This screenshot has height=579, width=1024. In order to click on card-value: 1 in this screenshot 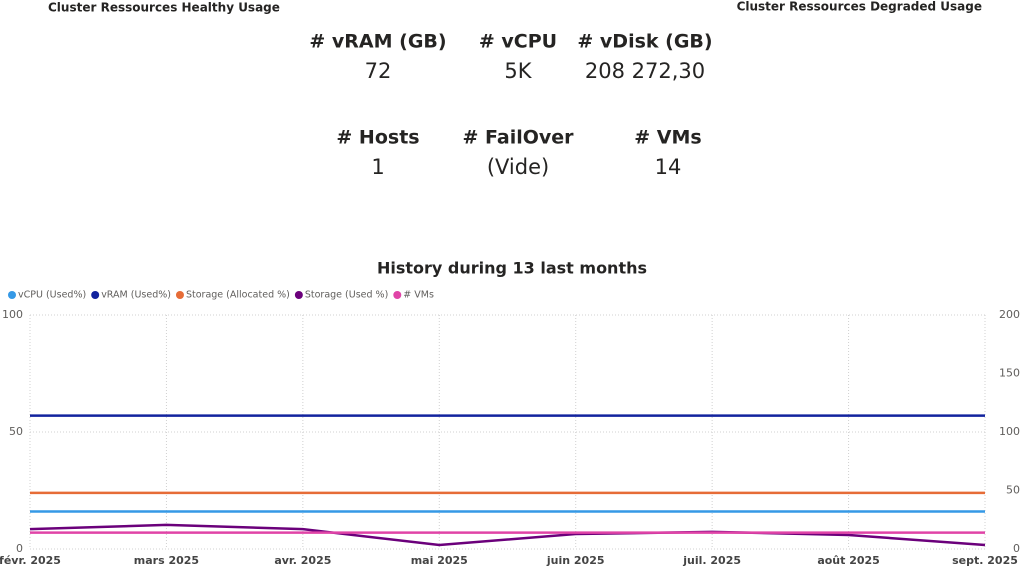, I will do `click(377, 167)`.